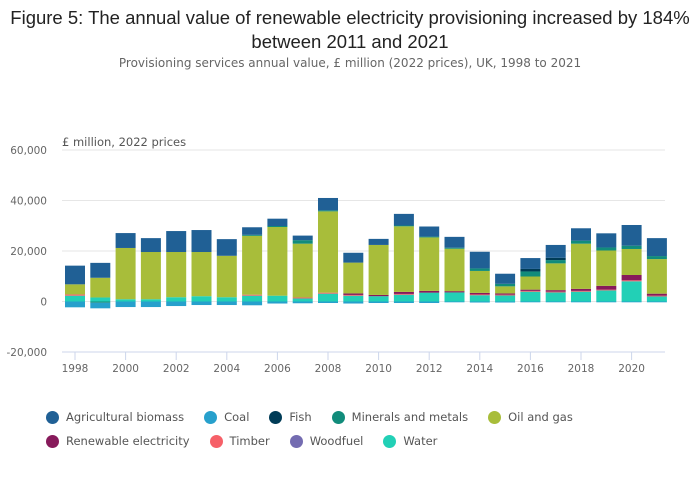 The width and height of the screenshot is (700, 502). I want to click on bar-segment-oil-and-gas-2017, so click(555, 277).